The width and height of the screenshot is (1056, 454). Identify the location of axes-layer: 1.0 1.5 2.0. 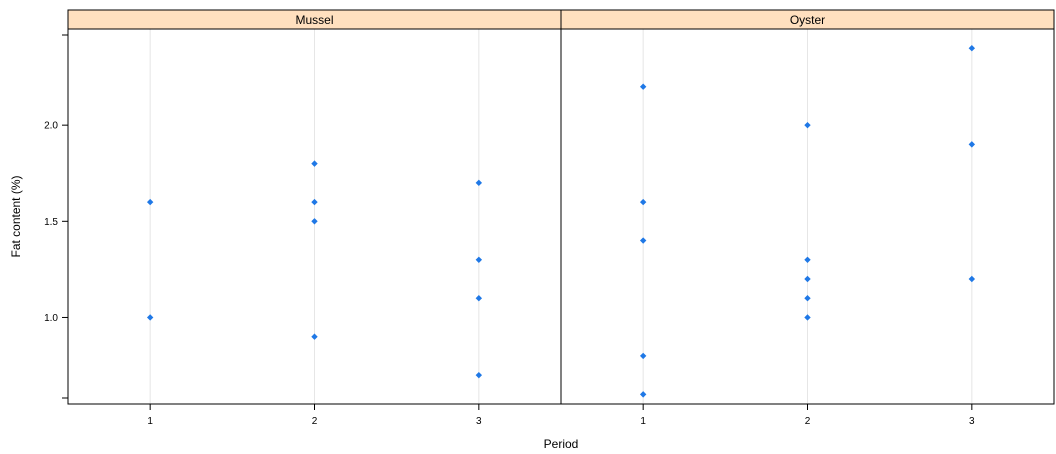
(56, 216).